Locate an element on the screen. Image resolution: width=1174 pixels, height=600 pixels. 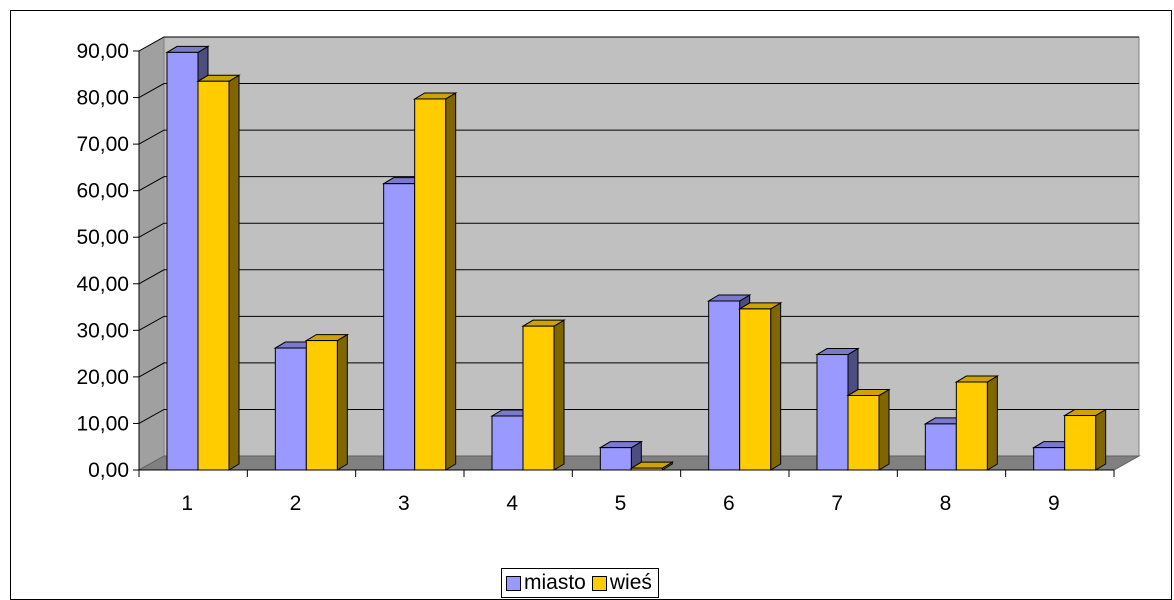
x-tick-label: 9 is located at coordinates (1054, 503).